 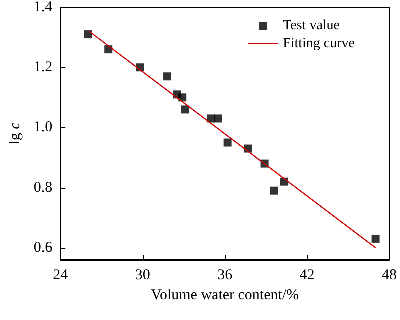 I want to click on y-tick-label: 1.2, so click(x=43, y=68).